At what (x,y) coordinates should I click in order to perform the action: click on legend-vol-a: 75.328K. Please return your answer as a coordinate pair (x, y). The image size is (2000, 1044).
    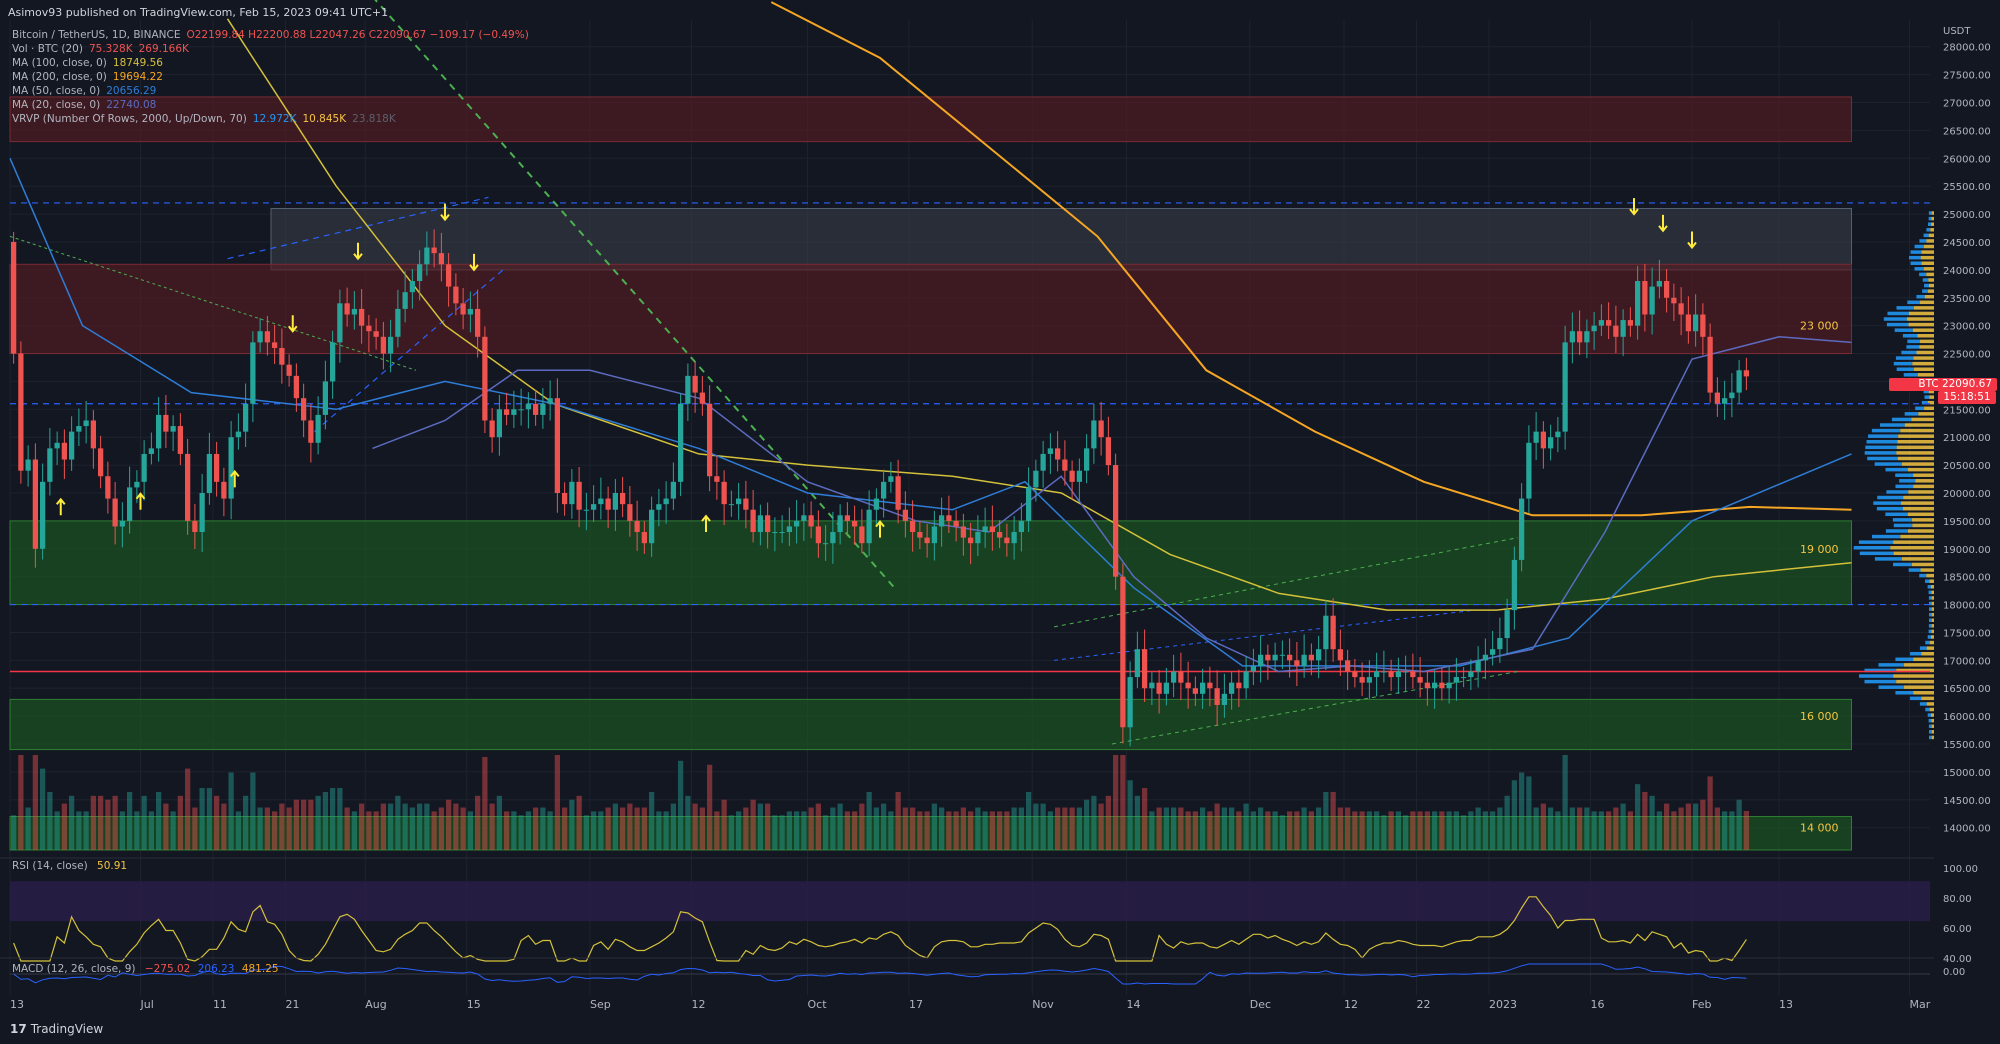
    Looking at the image, I should click on (110, 49).